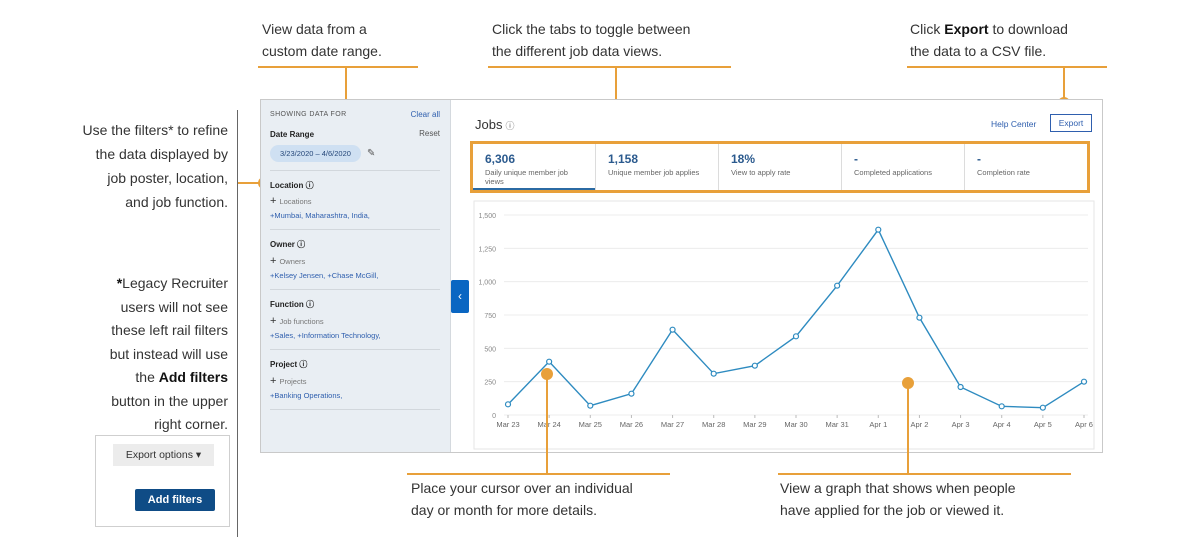 The image size is (1190, 554). Describe the element at coordinates (495, 124) in the screenshot. I see `page-title: Jobs ⓘ` at that location.